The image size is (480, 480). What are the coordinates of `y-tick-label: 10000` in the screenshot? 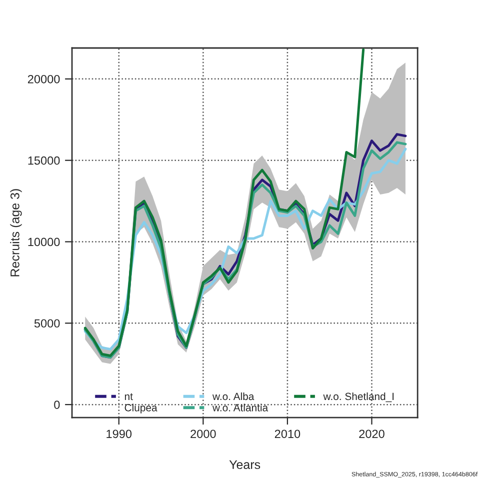 It's located at (44, 242).